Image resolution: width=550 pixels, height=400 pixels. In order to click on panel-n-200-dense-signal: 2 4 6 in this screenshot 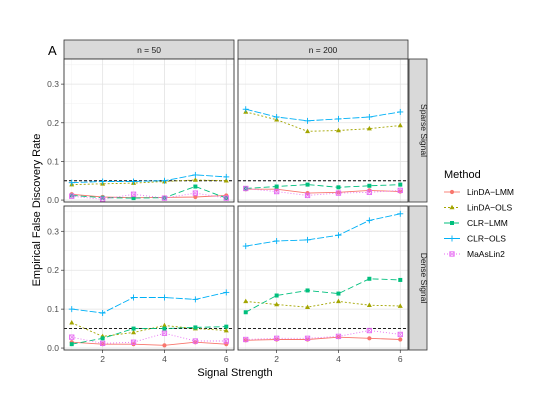, I will do `click(323, 284)`.